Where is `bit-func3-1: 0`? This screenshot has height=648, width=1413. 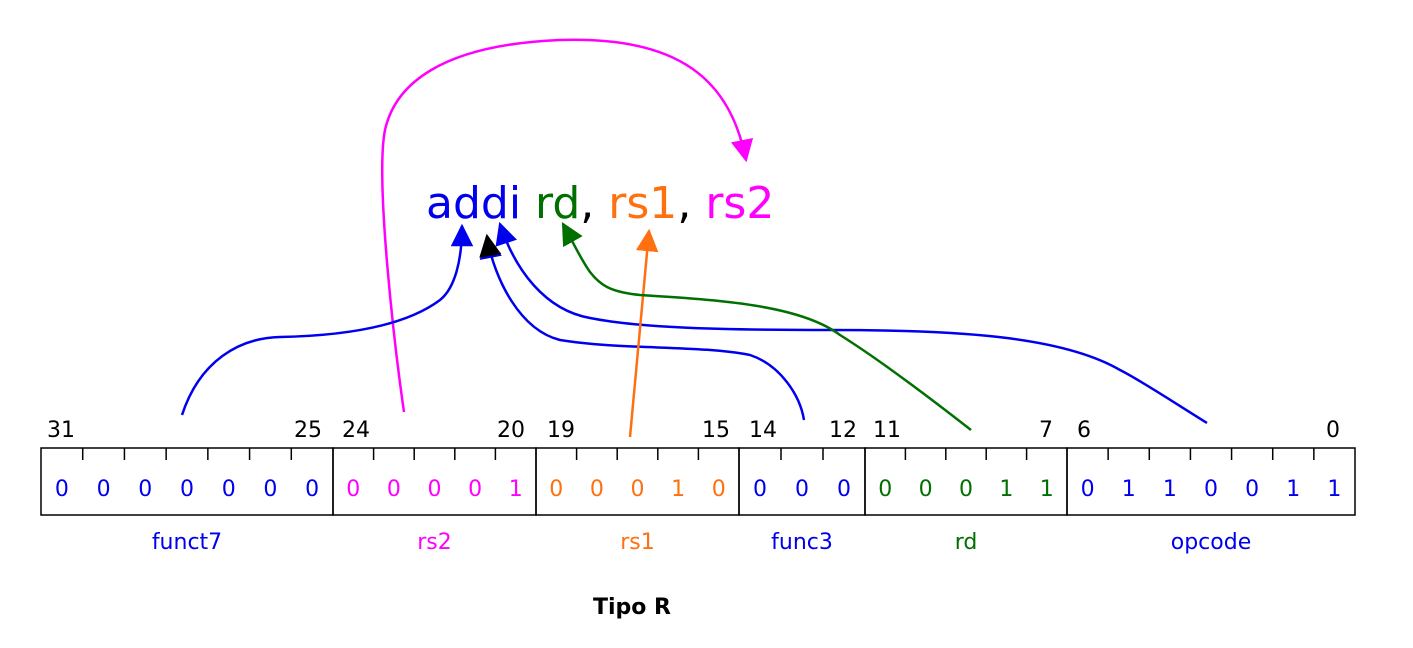
bit-func3-1: 0 is located at coordinates (802, 489).